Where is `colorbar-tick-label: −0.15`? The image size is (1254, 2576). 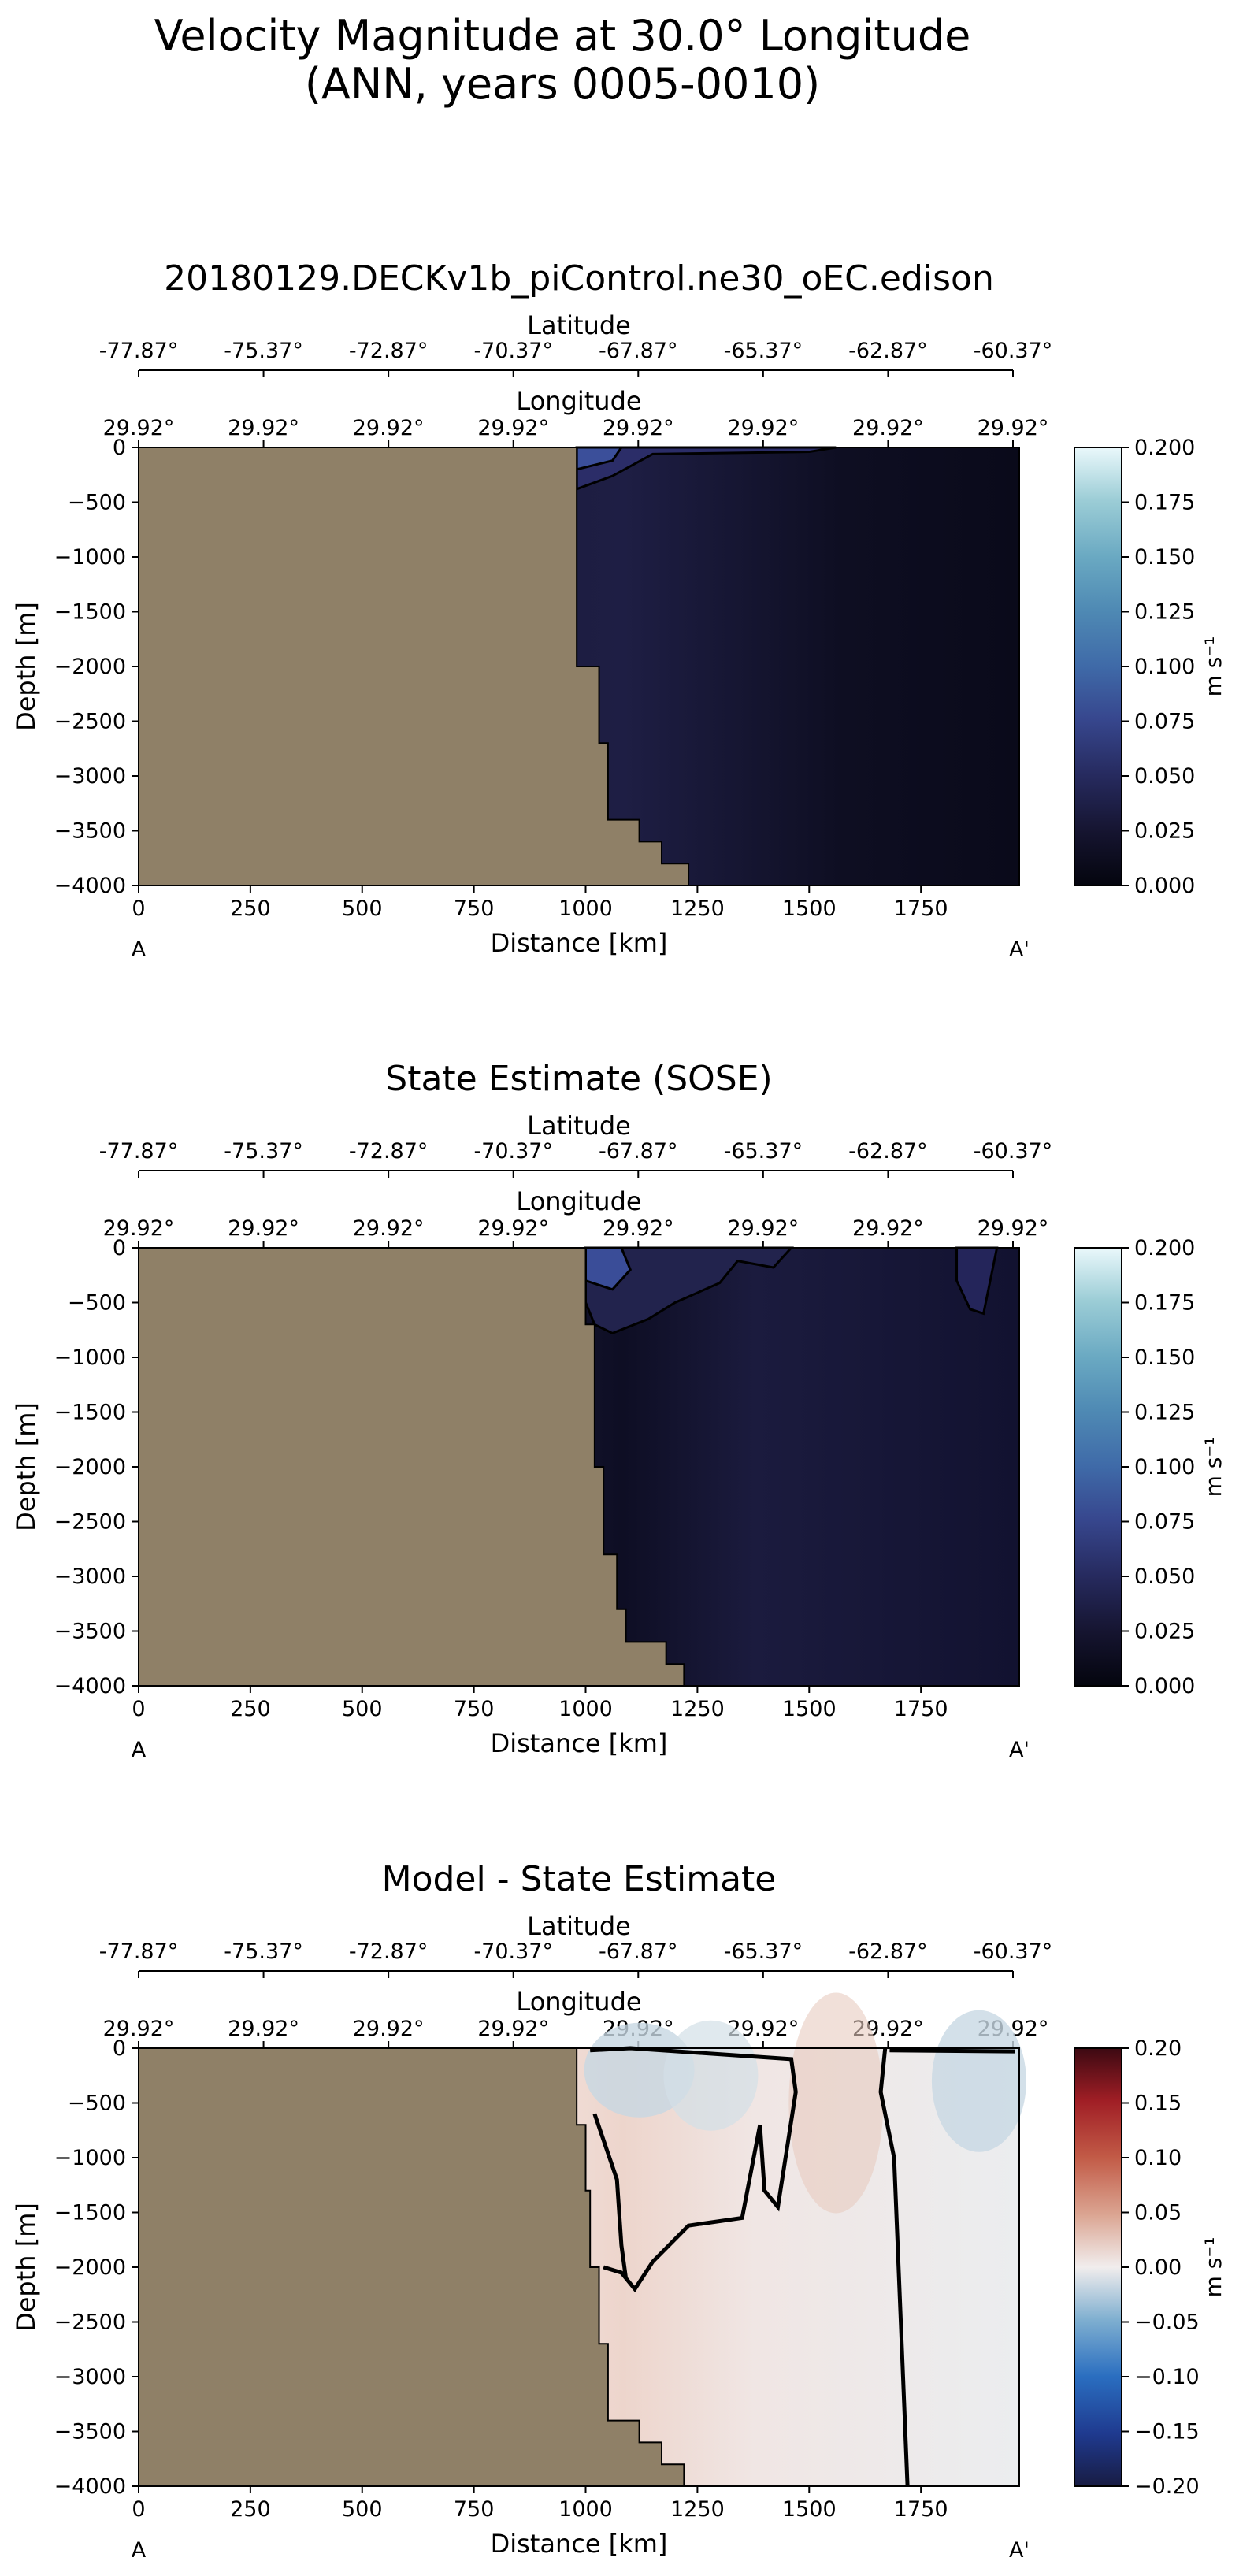
colorbar-tick-label: −0.15 is located at coordinates (1167, 2432).